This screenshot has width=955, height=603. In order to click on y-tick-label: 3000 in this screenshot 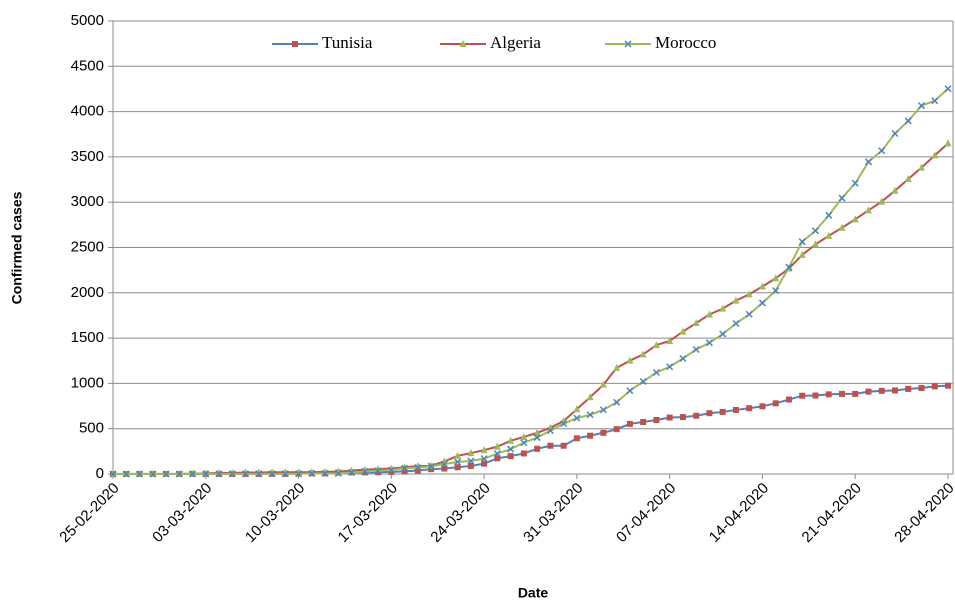, I will do `click(87, 201)`.